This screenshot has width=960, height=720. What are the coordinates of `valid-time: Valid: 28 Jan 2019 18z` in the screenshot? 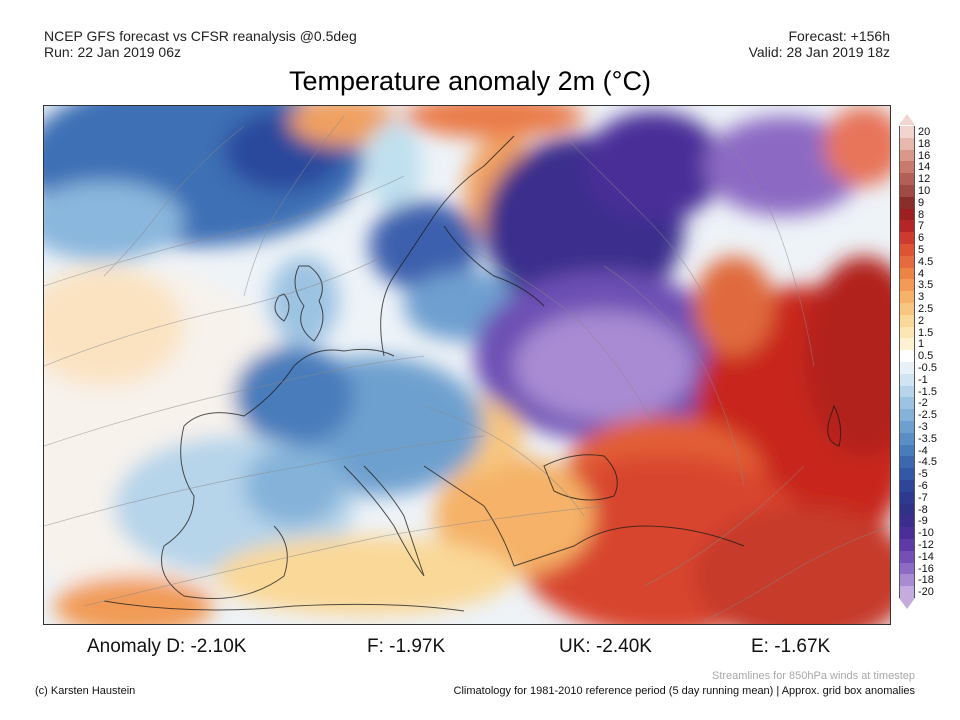 It's located at (819, 52).